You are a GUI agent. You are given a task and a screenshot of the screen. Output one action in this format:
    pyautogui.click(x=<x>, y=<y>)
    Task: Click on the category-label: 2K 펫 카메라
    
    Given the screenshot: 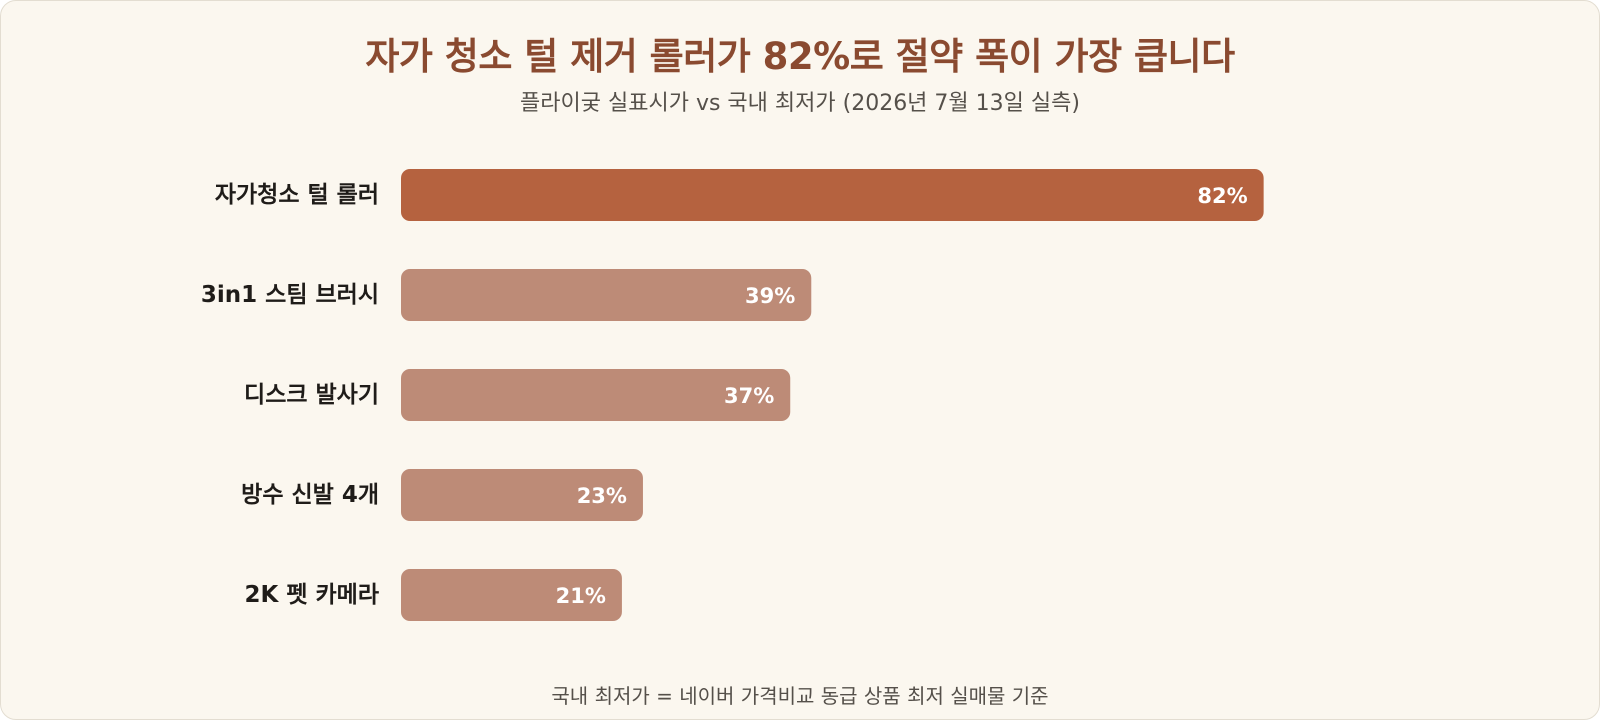 What is the action you would take?
    pyautogui.click(x=312, y=595)
    